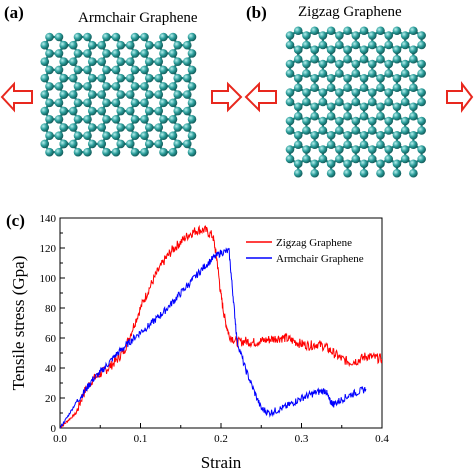 This screenshot has height=474, width=474. What do you see at coordinates (221, 462) in the screenshot?
I see `x-axis-label: Strain` at bounding box center [221, 462].